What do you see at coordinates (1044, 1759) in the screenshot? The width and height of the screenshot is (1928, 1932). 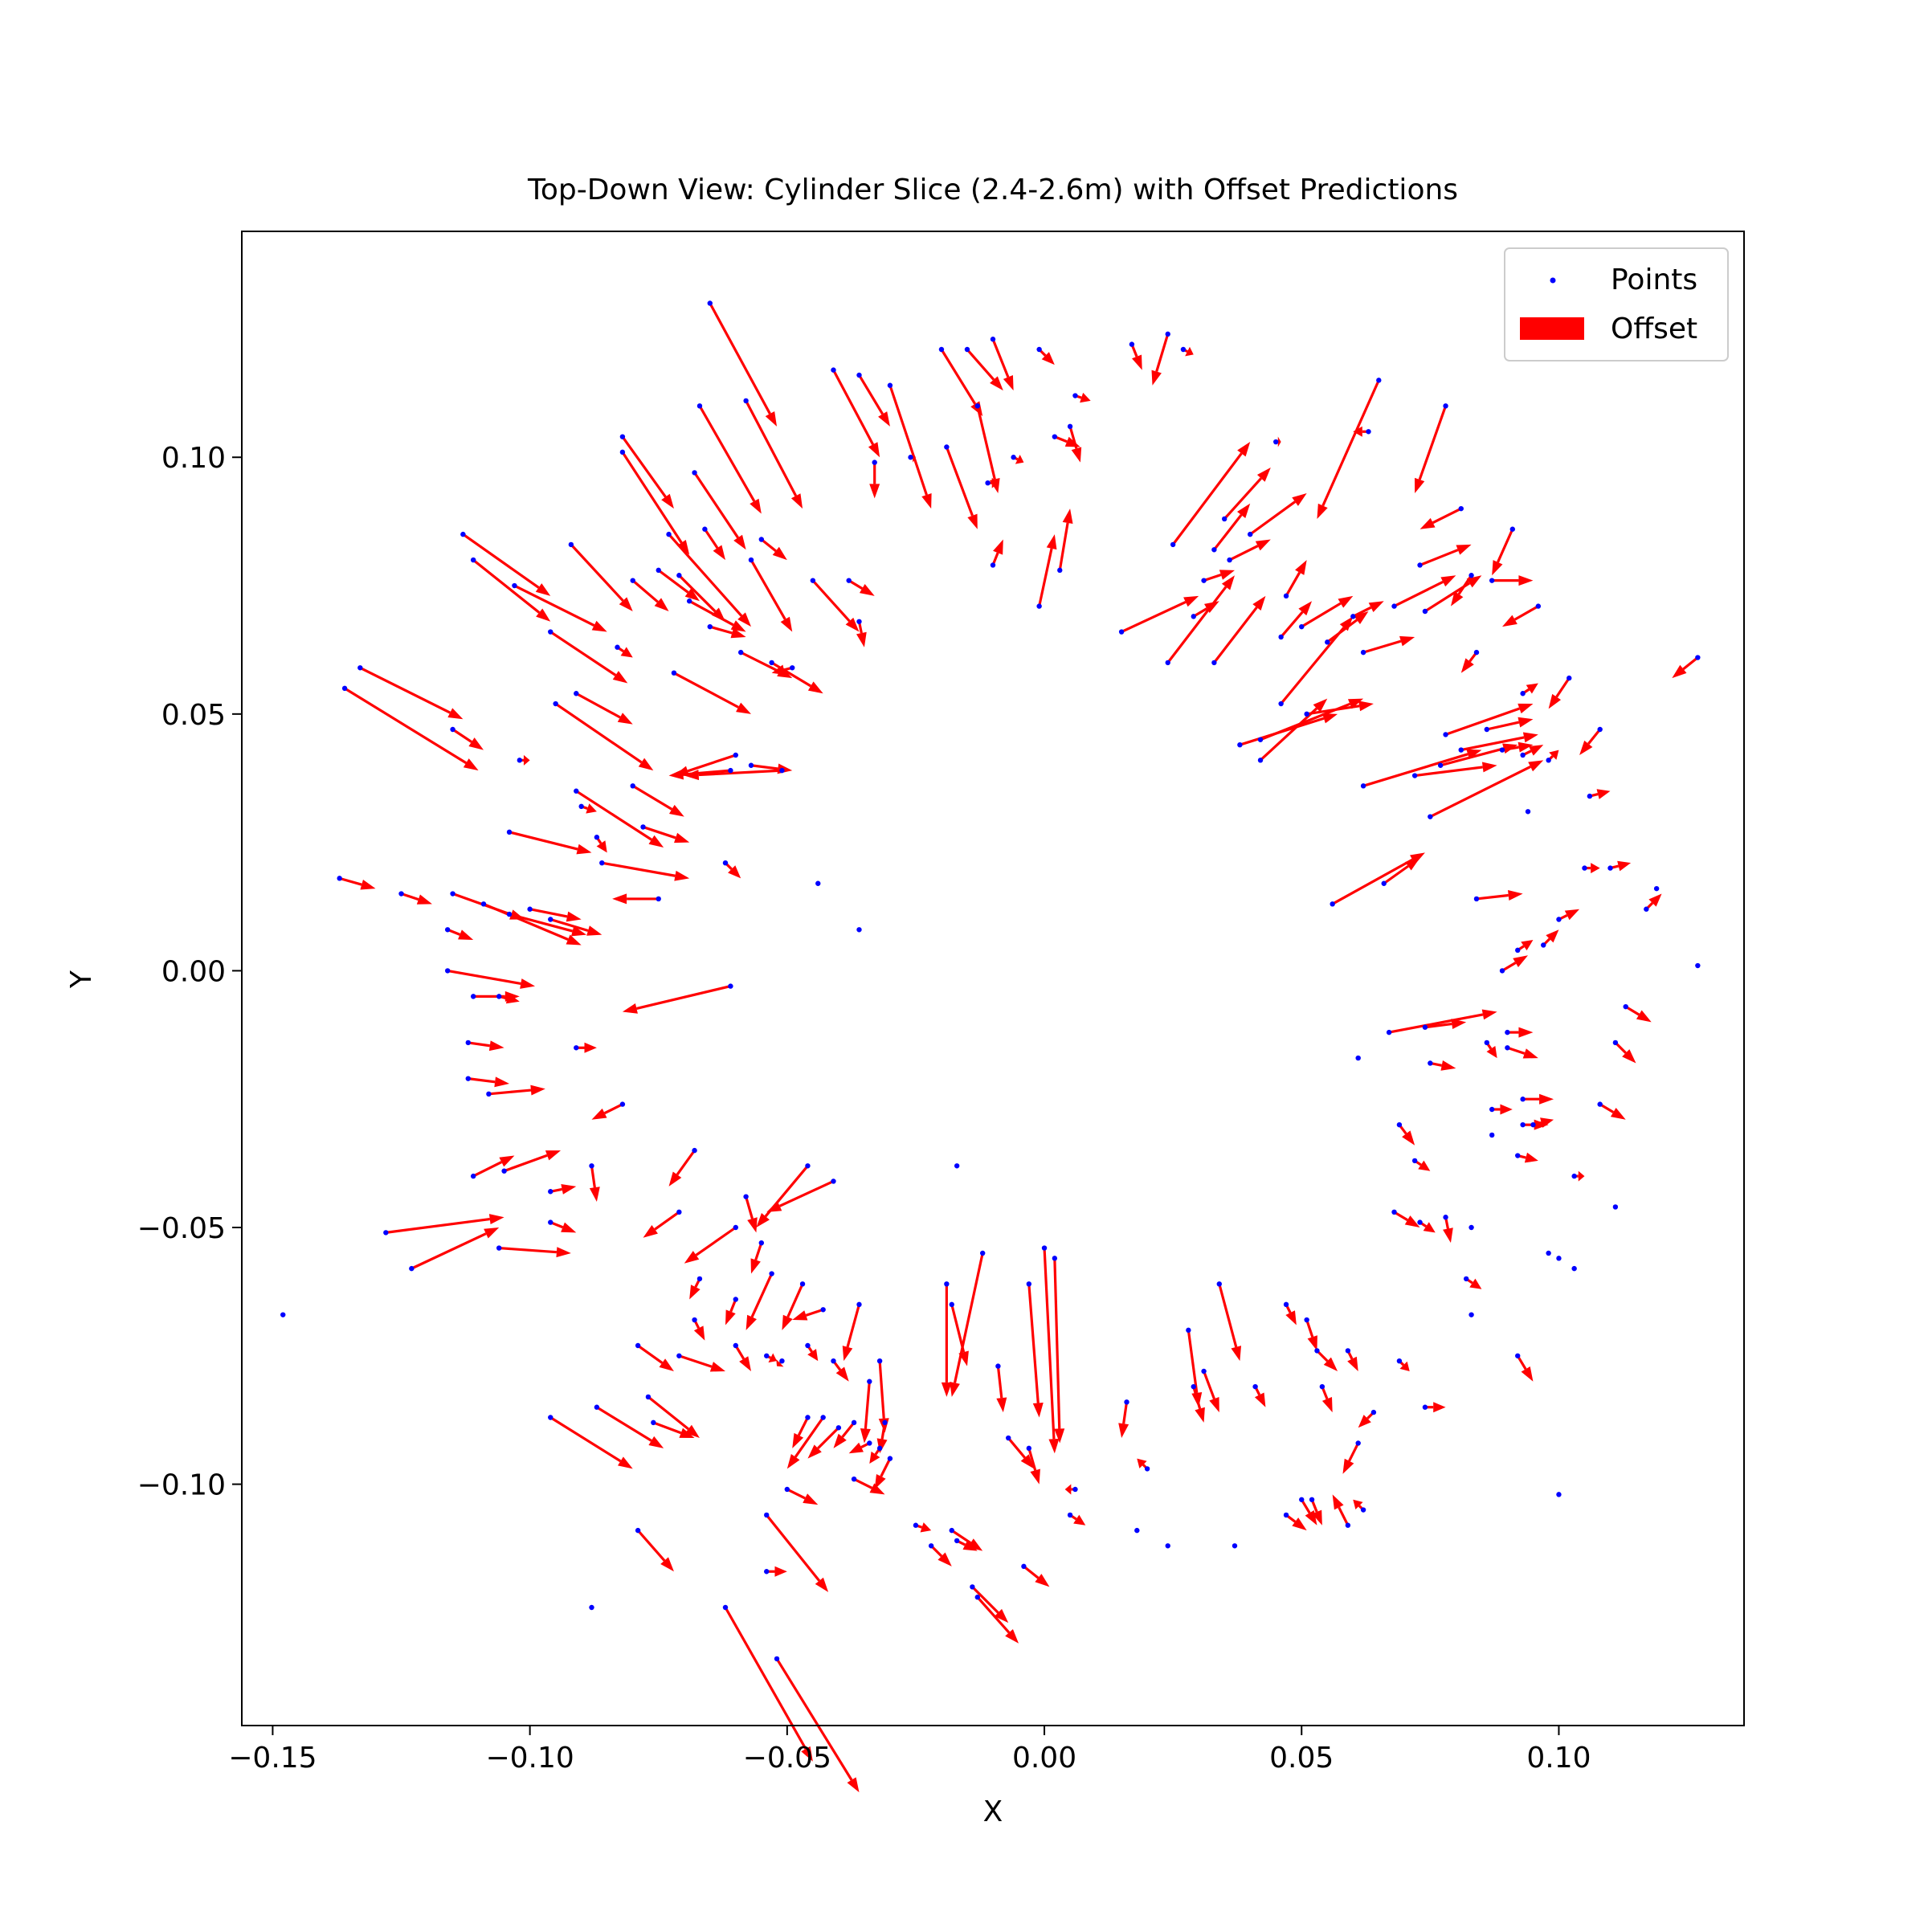 I see `x-tick-label: 0.00` at bounding box center [1044, 1759].